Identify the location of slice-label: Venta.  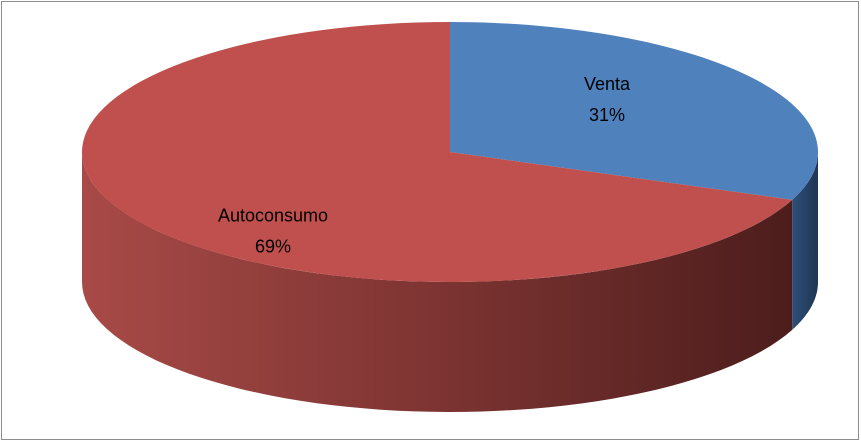
(607, 84).